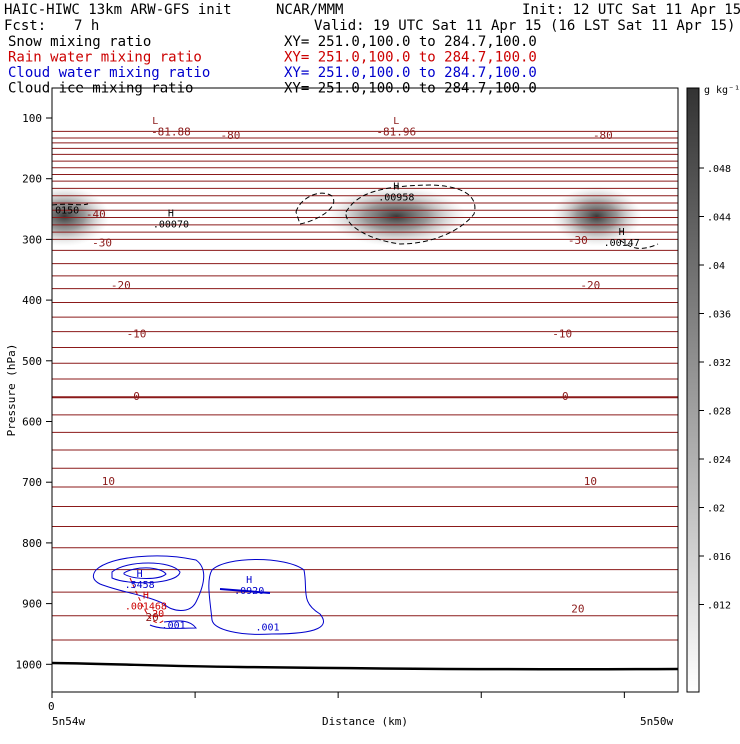 This screenshot has height=744, width=740. What do you see at coordinates (32, 543) in the screenshot?
I see `y-tick-label: 800` at bounding box center [32, 543].